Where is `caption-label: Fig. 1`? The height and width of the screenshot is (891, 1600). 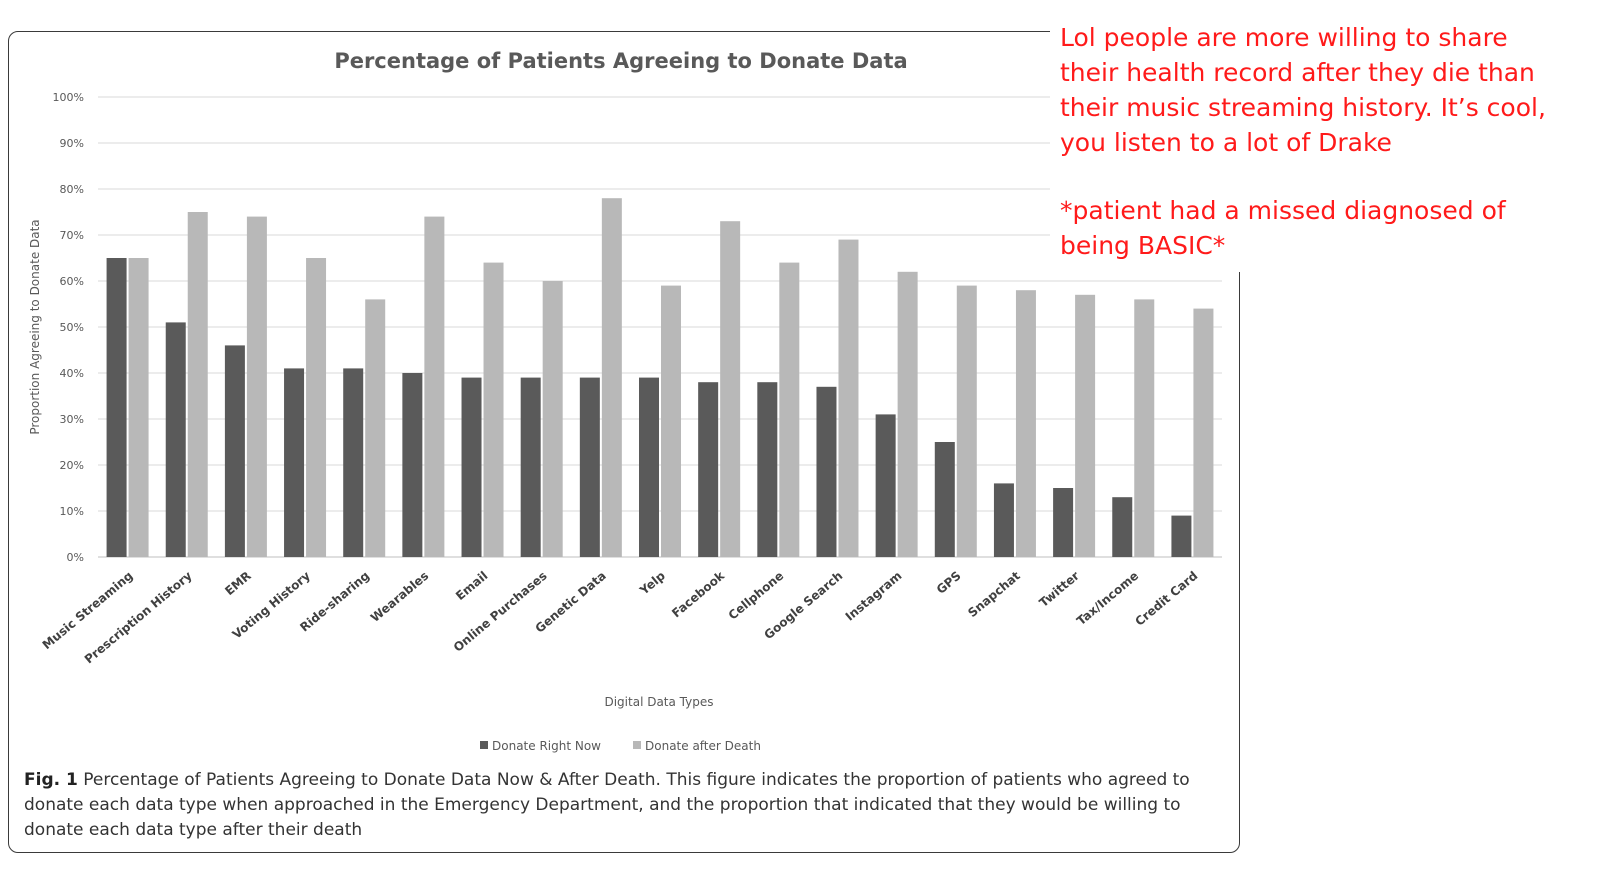 caption-label: Fig. 1 is located at coordinates (51, 780).